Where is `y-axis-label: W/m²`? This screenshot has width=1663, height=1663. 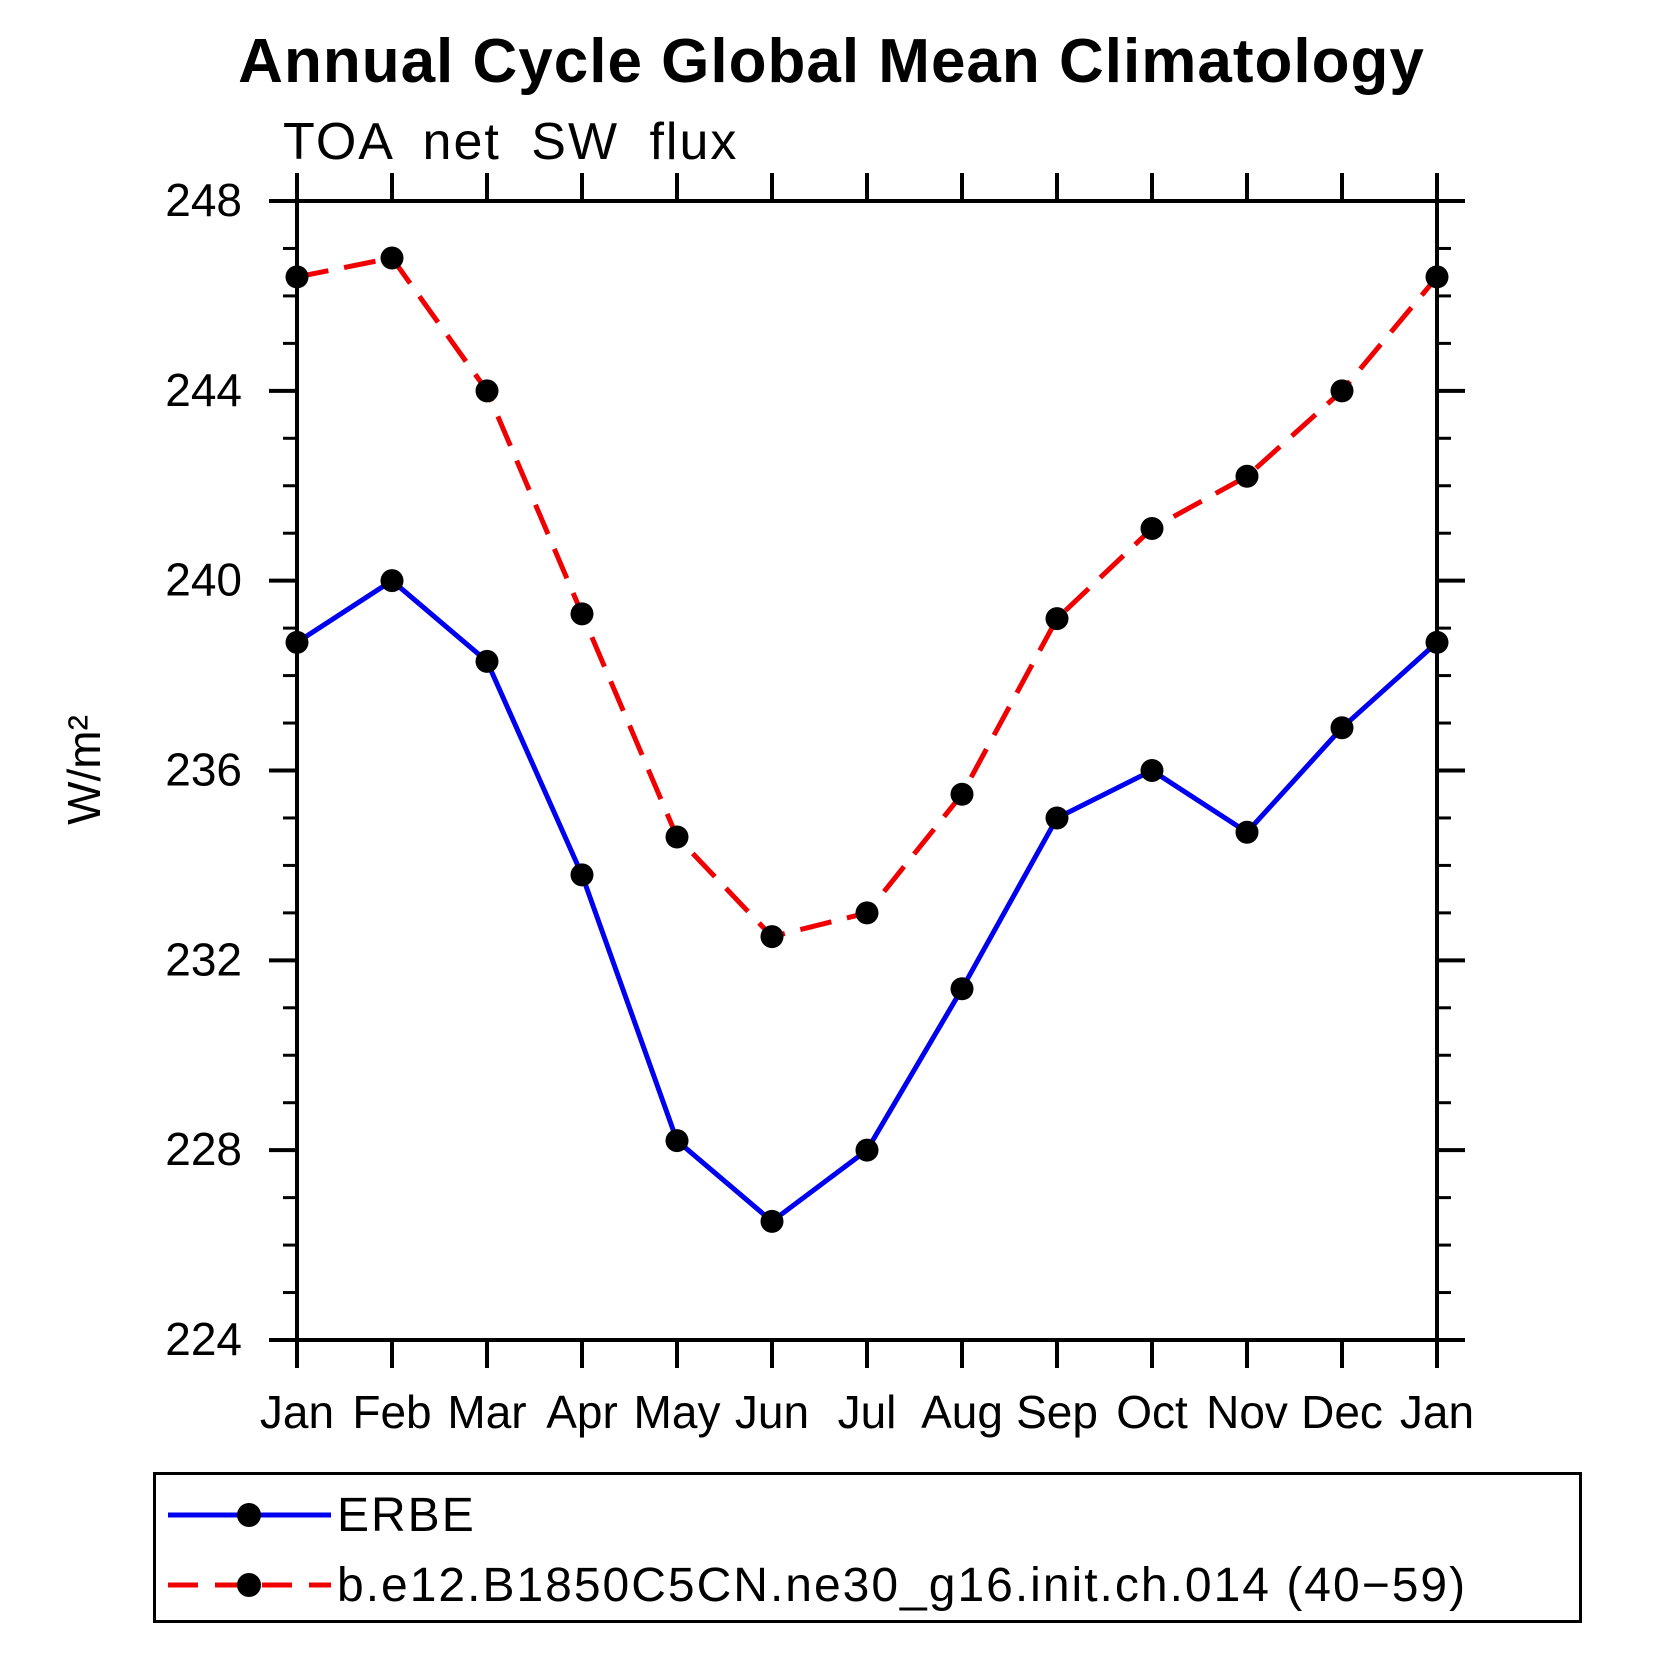
y-axis-label: W/m² is located at coordinates (84, 770).